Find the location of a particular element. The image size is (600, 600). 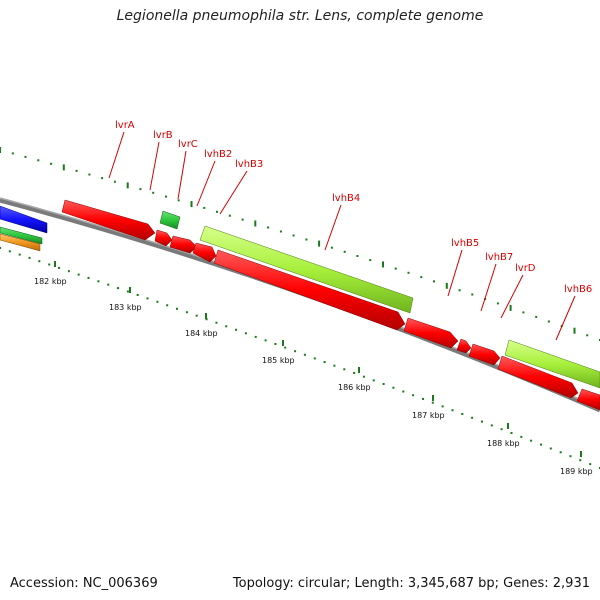

cds-arrow-lvrB is located at coordinates (163, 238).